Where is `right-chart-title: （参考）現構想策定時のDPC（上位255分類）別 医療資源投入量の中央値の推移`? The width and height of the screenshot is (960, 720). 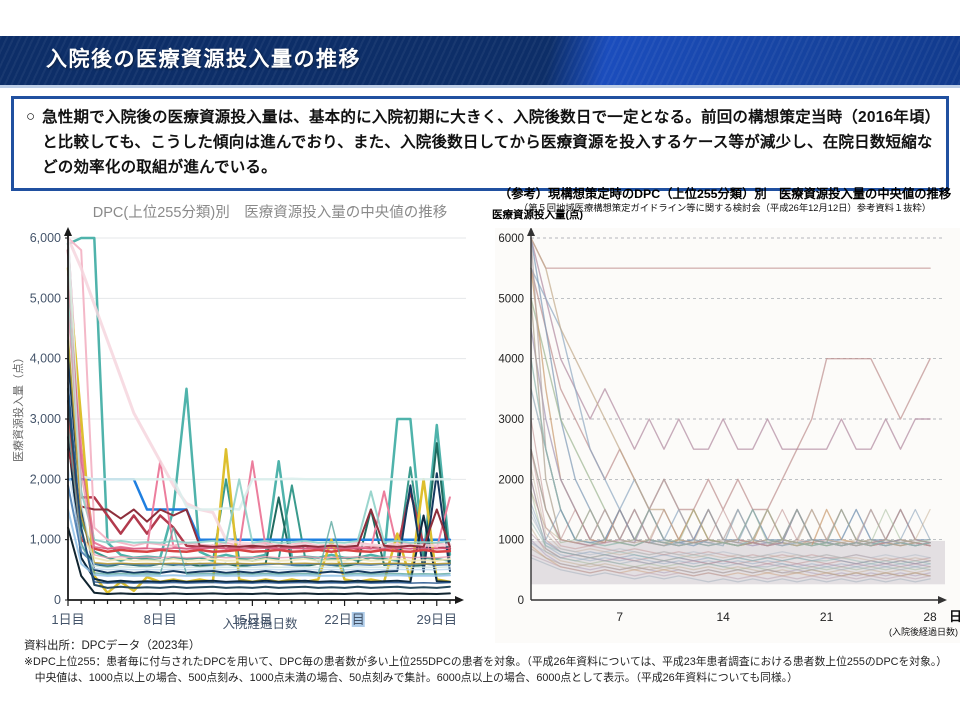
right-chart-title: （参考）現構想策定時のDPC（上位255分類）別 医療資源投入量の中央値の推移 is located at coordinates (725, 194).